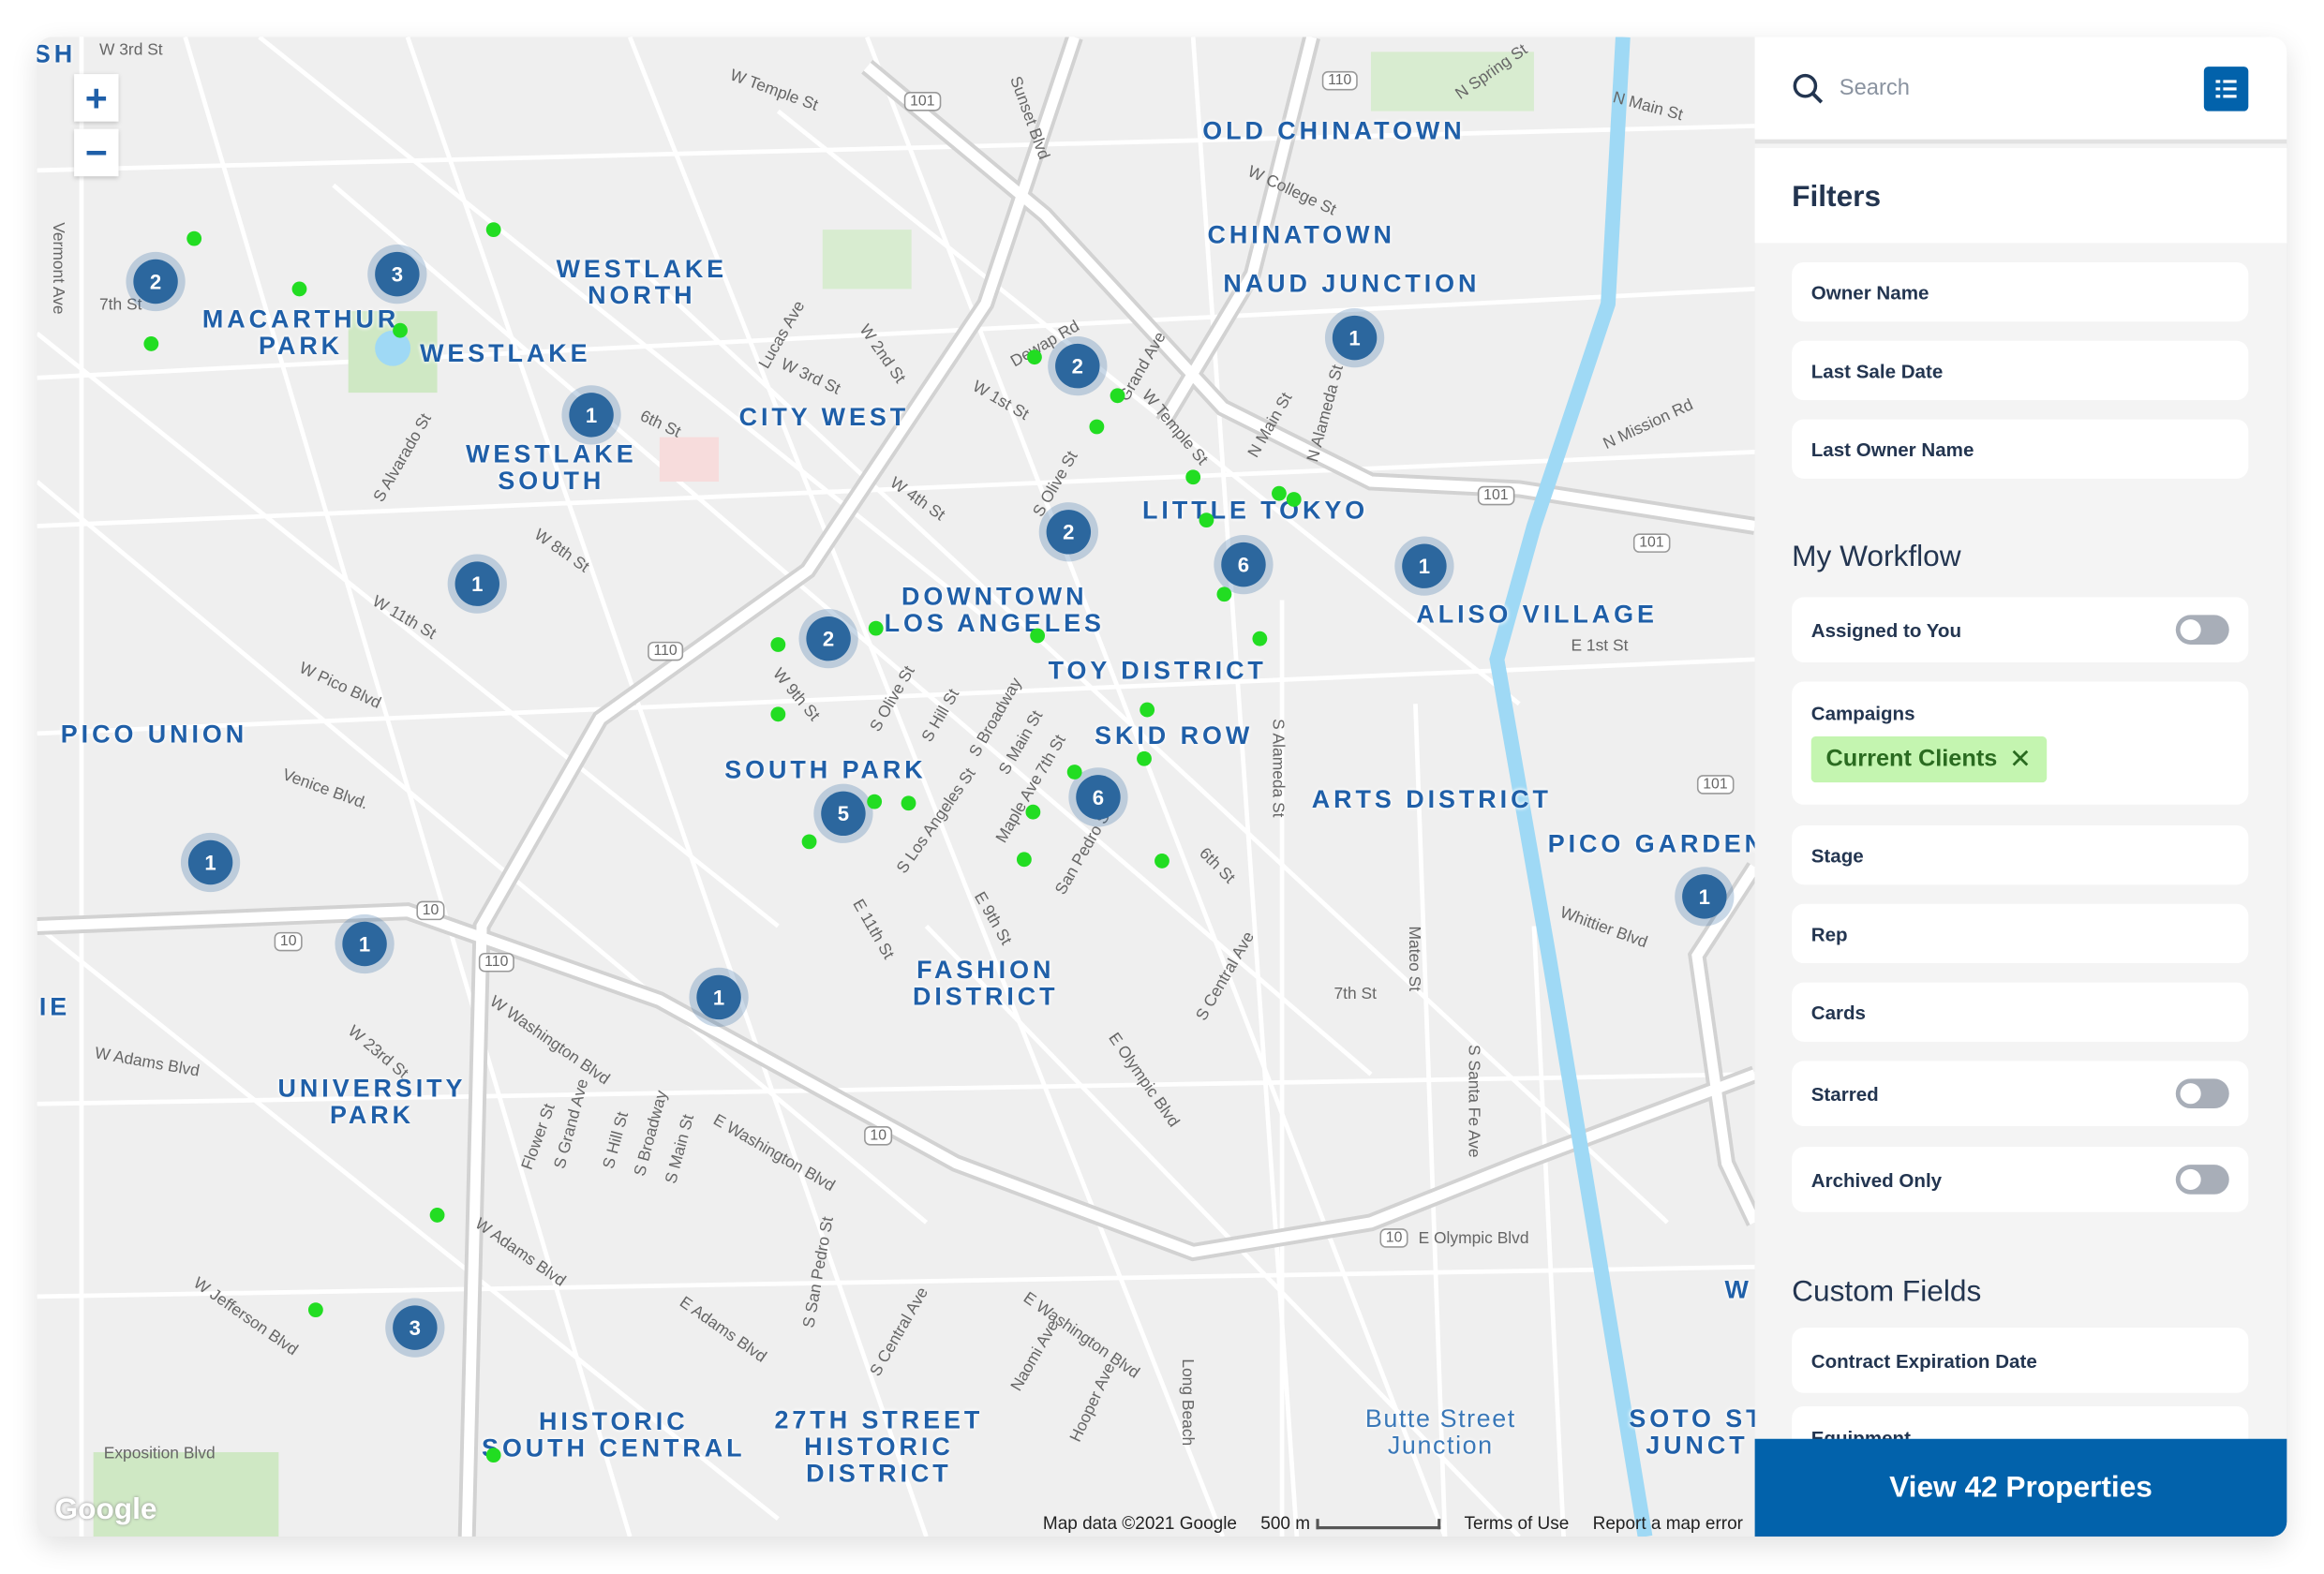 This screenshot has width=2324, height=1574. I want to click on stage-filter: Stage, so click(2020, 854).